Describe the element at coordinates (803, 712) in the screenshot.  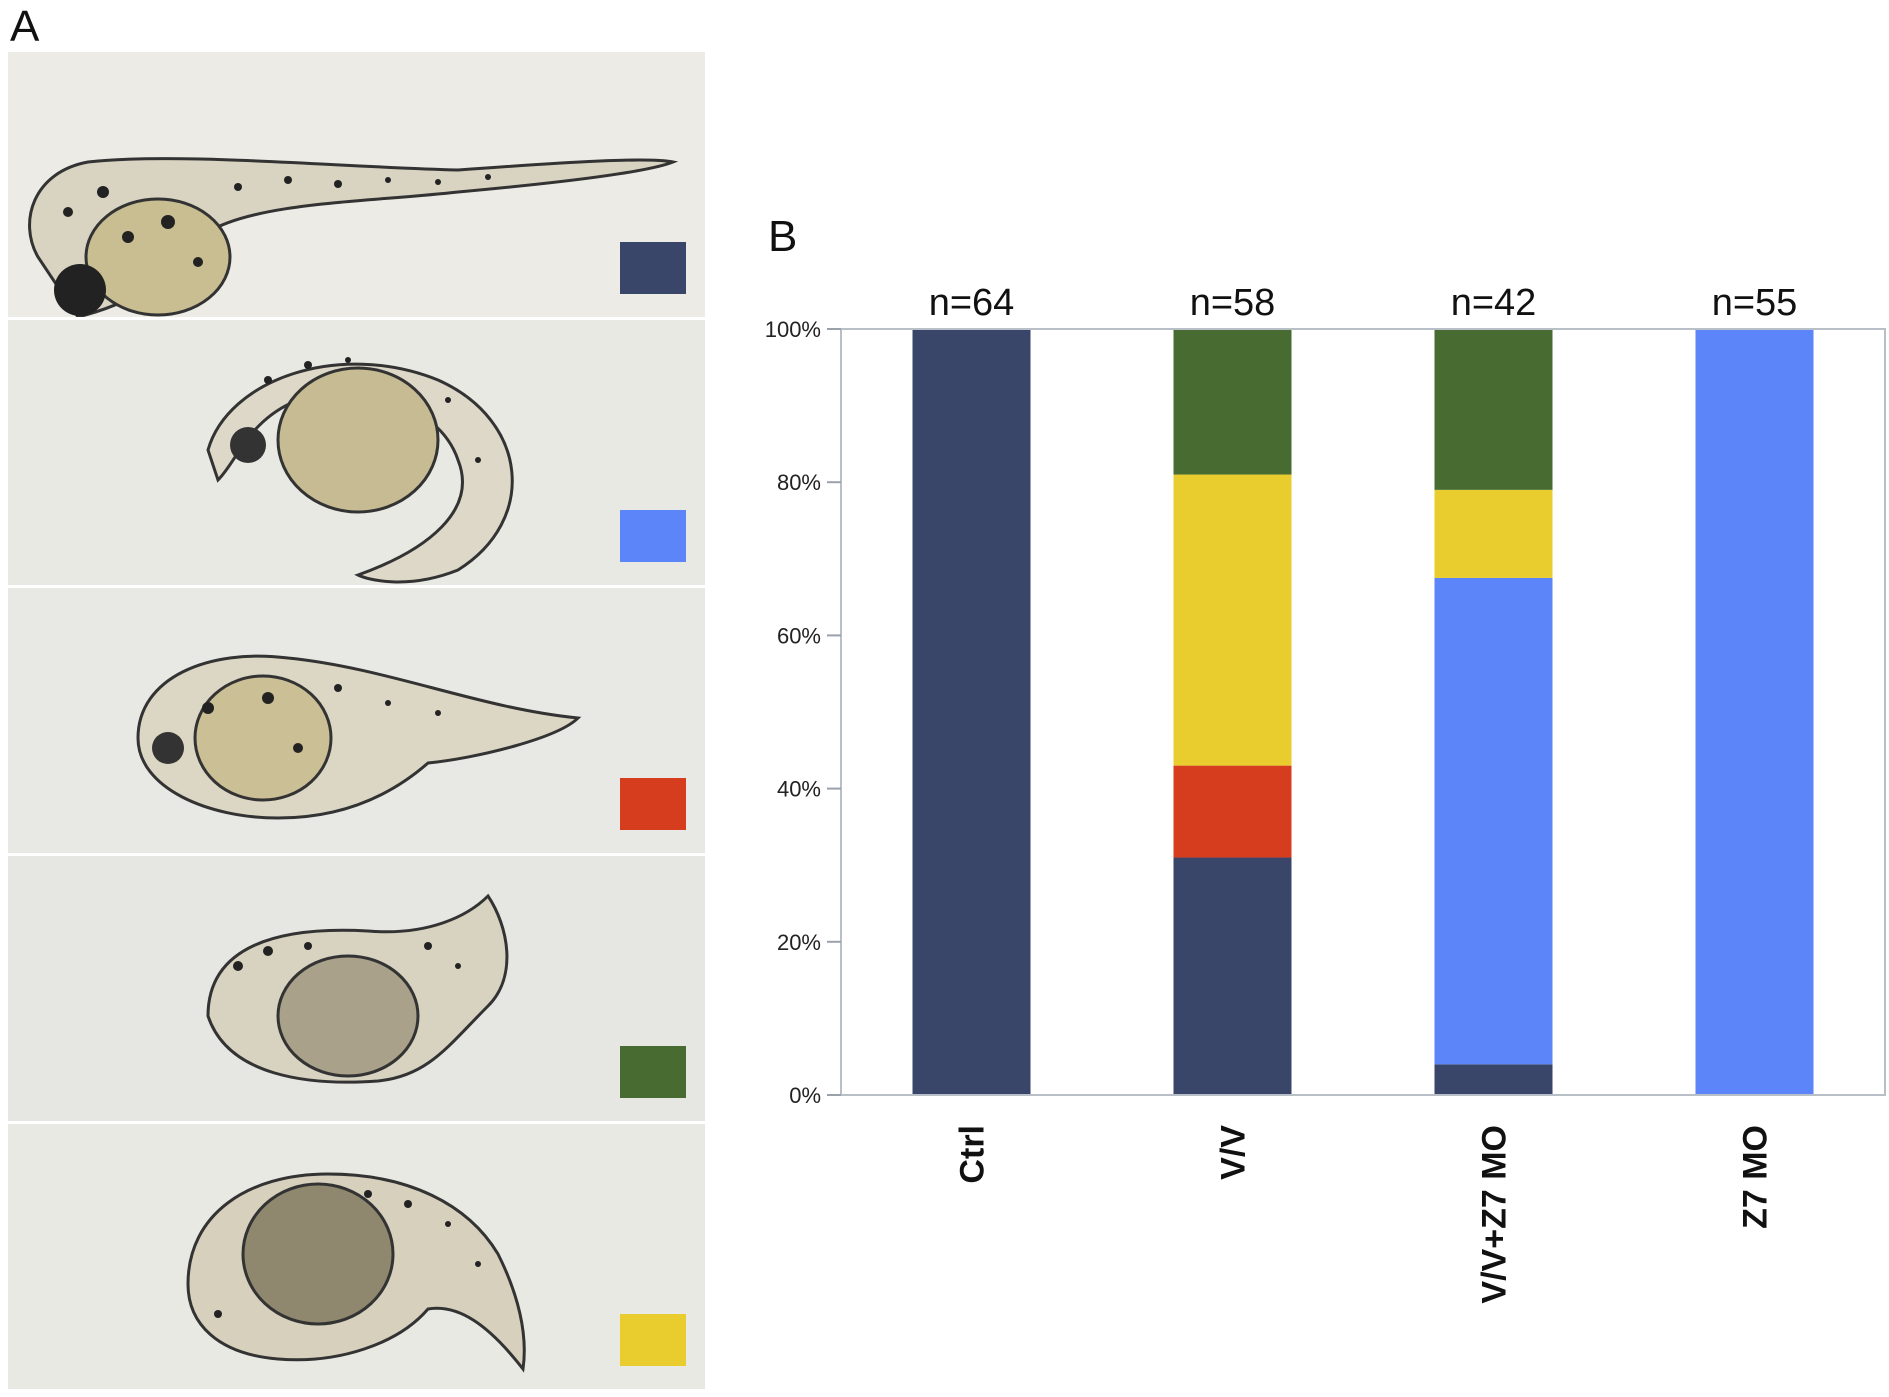
I see `y-axis: 0% 20% 40% 60% 80% 100%` at that location.